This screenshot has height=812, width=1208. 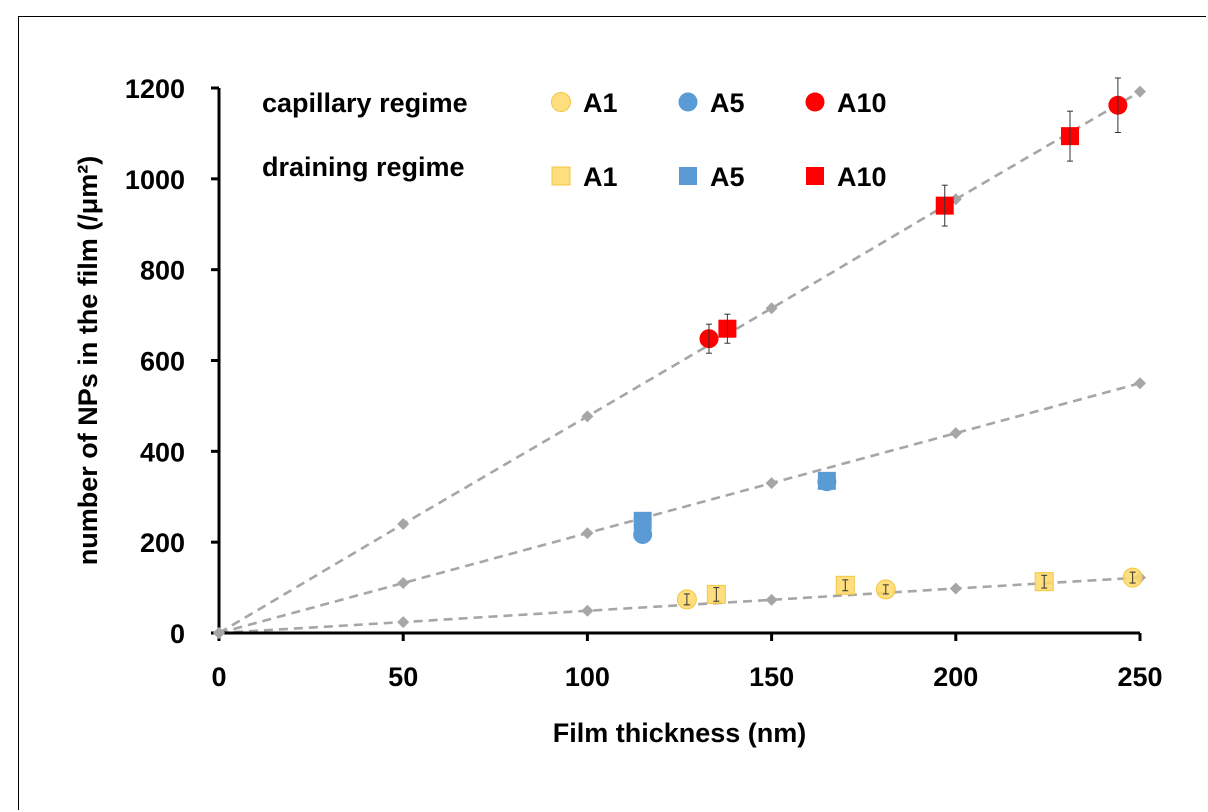 What do you see at coordinates (955, 677) in the screenshot?
I see `x-tick-label: 200` at bounding box center [955, 677].